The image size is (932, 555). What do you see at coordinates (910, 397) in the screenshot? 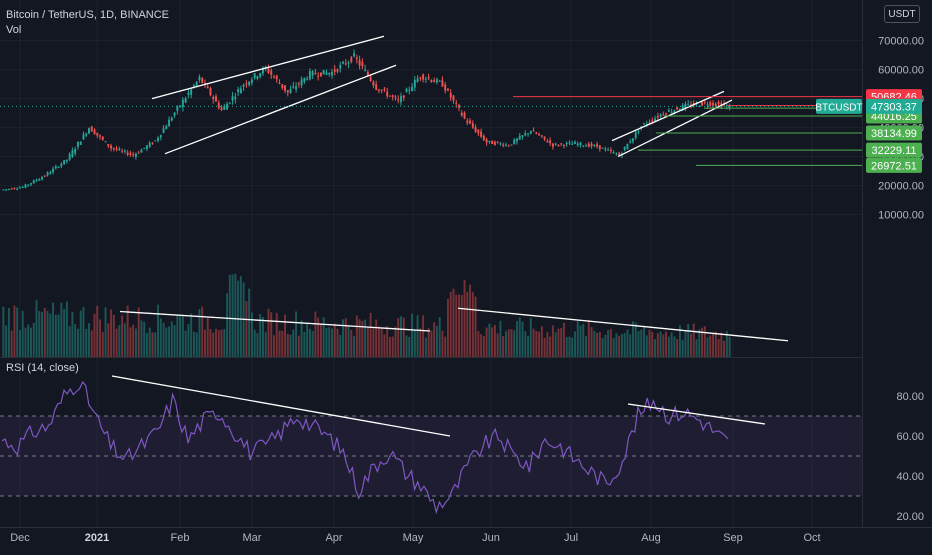
I see `rsi-tick-label: 80.00` at bounding box center [910, 397].